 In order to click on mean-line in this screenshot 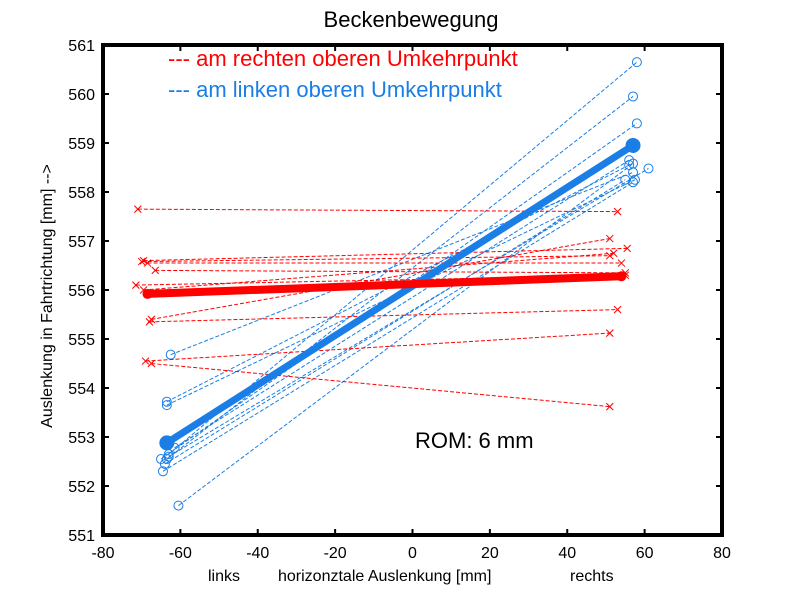, I will do `click(384, 285)`.